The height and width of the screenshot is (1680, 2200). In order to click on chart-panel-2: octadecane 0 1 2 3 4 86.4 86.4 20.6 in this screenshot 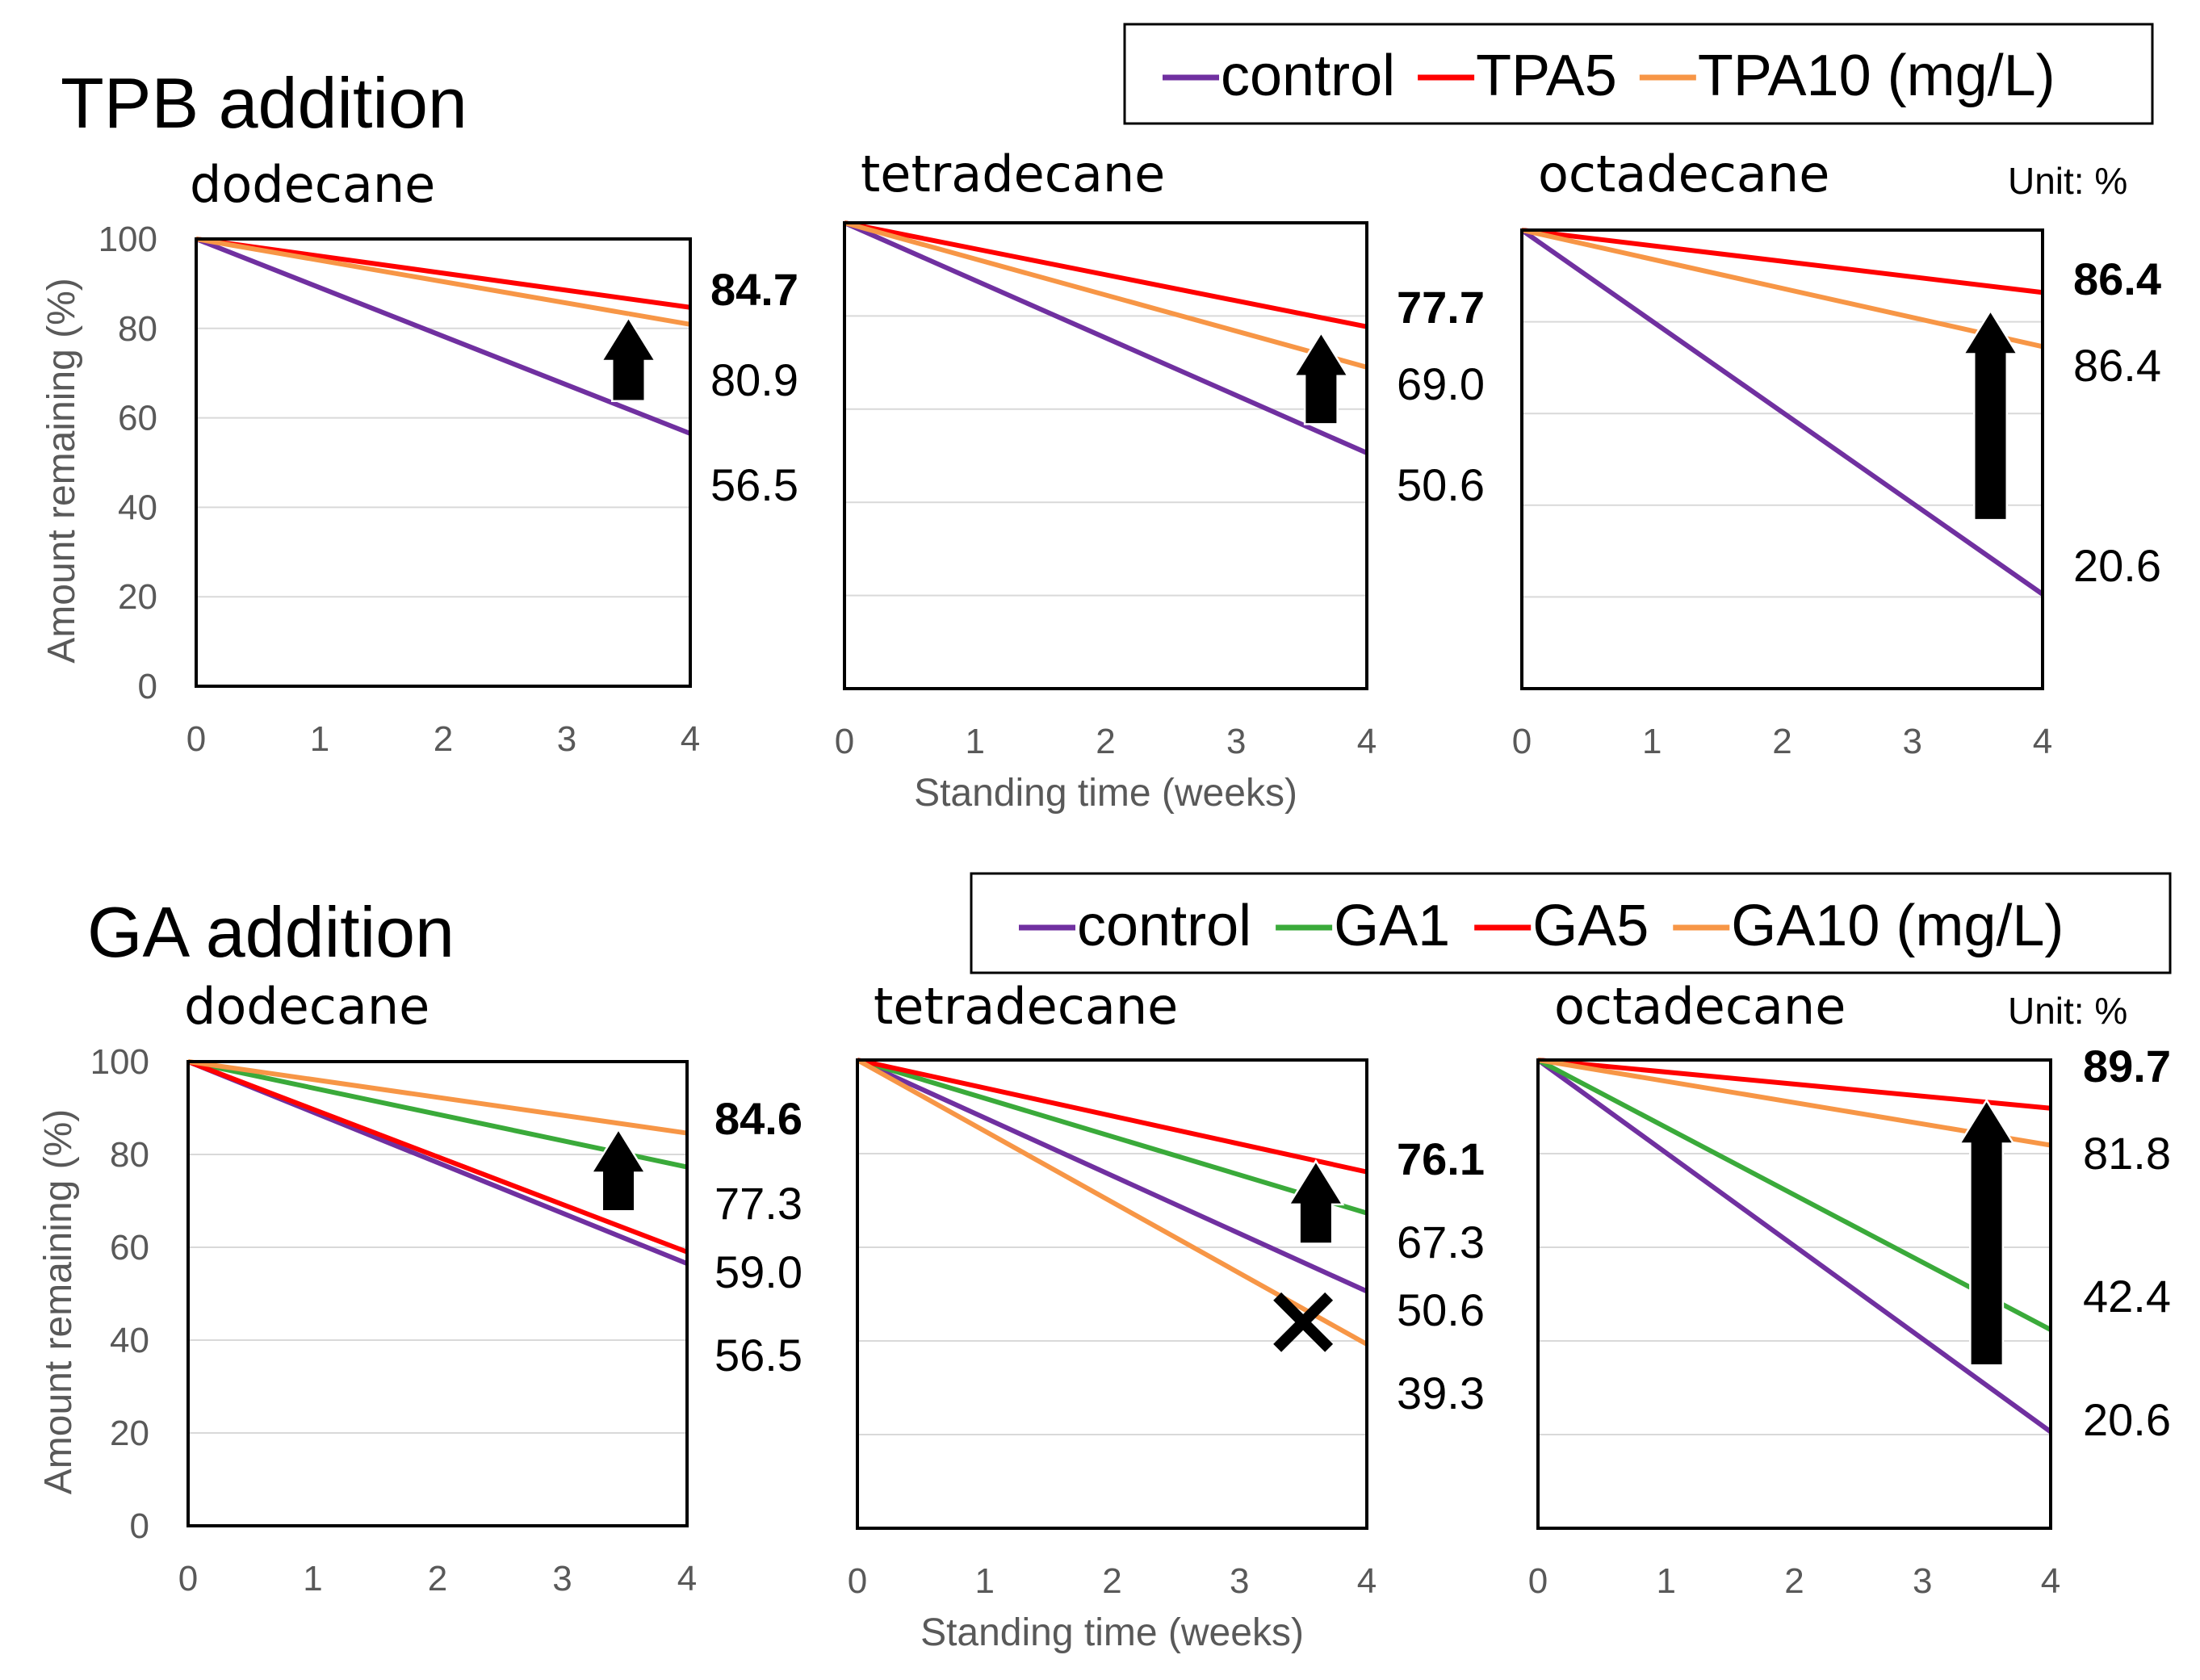, I will do `click(1836, 453)`.